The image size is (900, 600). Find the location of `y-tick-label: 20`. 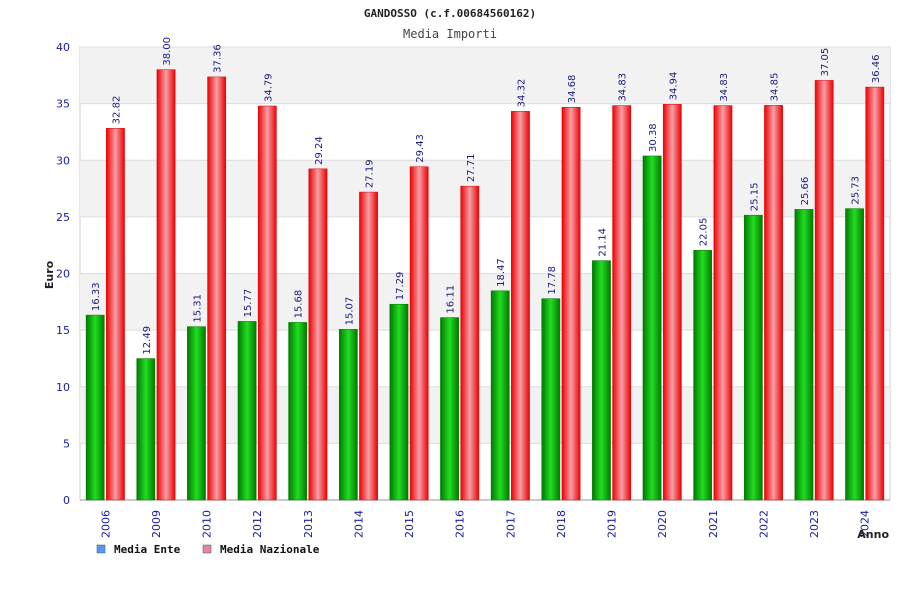

y-tick-label: 20 is located at coordinates (63, 274).